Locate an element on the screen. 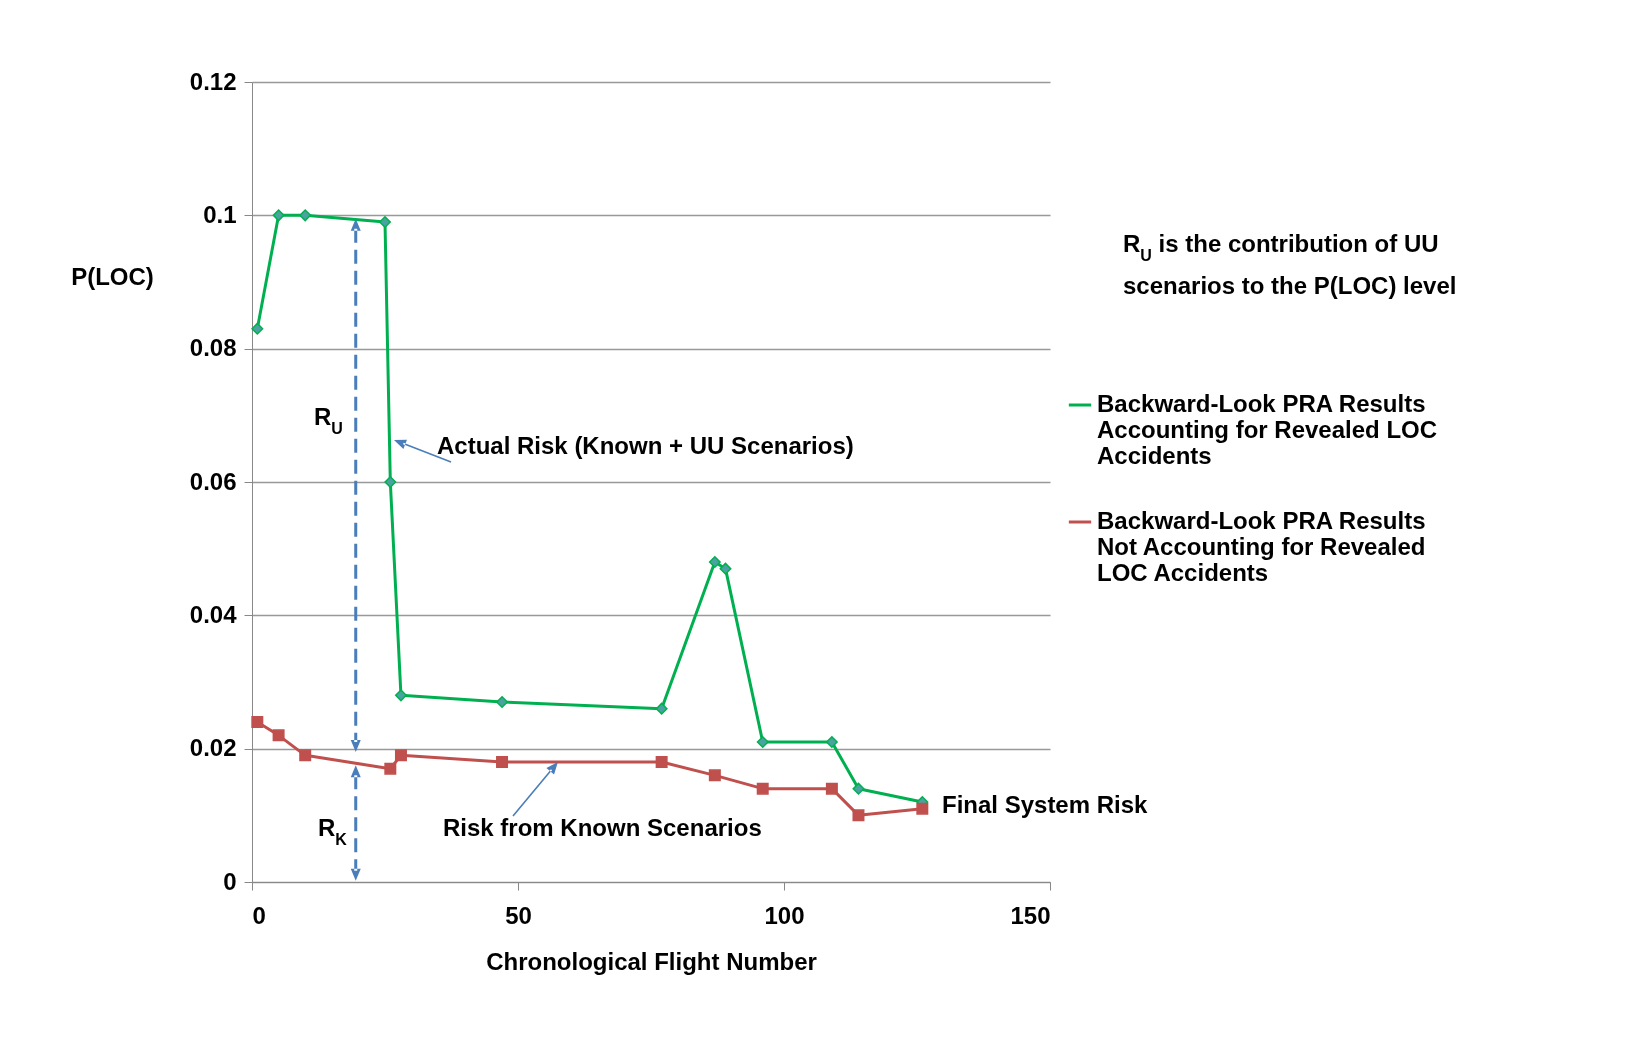  y-tick-label: 0.06 is located at coordinates (213, 481).